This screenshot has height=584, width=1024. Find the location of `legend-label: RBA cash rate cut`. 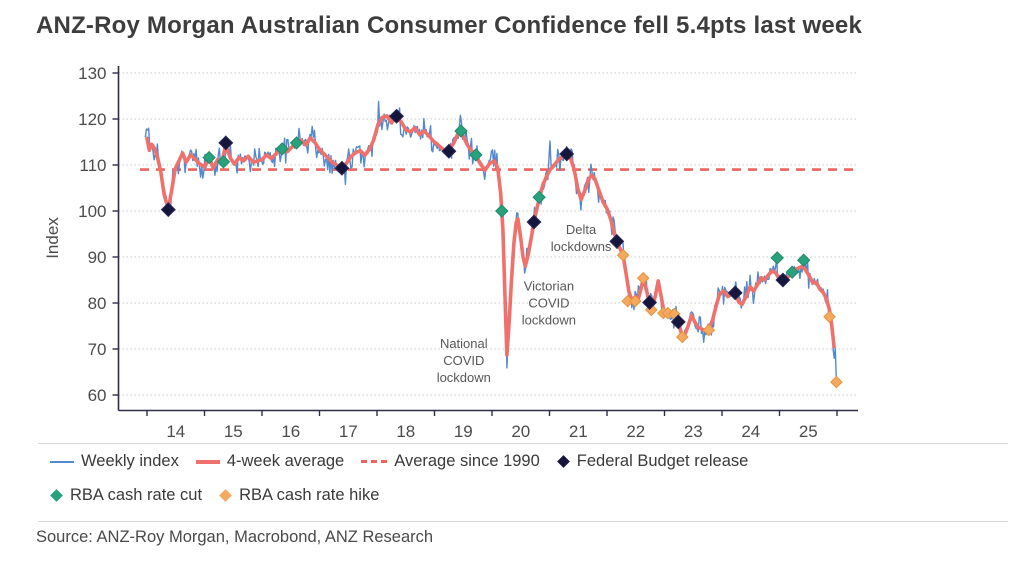

legend-label: RBA cash rate cut is located at coordinates (136, 495).